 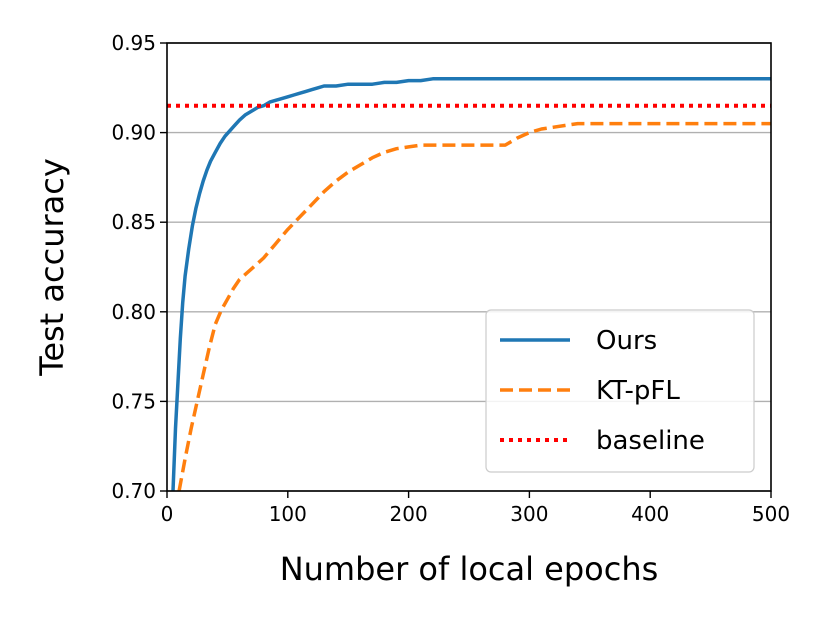 I want to click on legend-box, so click(x=620, y=391).